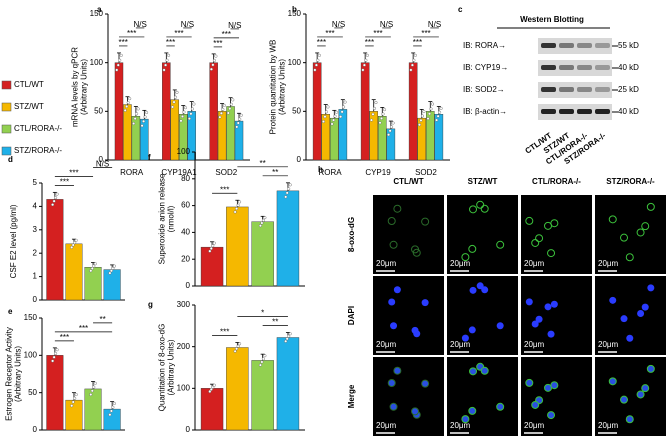 The height and width of the screenshot is (442, 667). What do you see at coordinates (628, 89) in the screenshot?
I see `blot-size: 25 kD` at bounding box center [628, 89].